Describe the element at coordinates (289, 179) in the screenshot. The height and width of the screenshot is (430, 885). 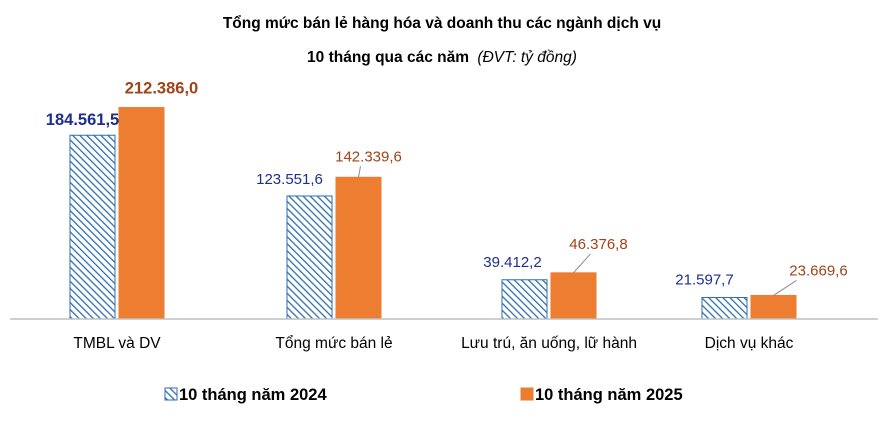
I see `data-label-2024-1: 123.551,6` at that location.